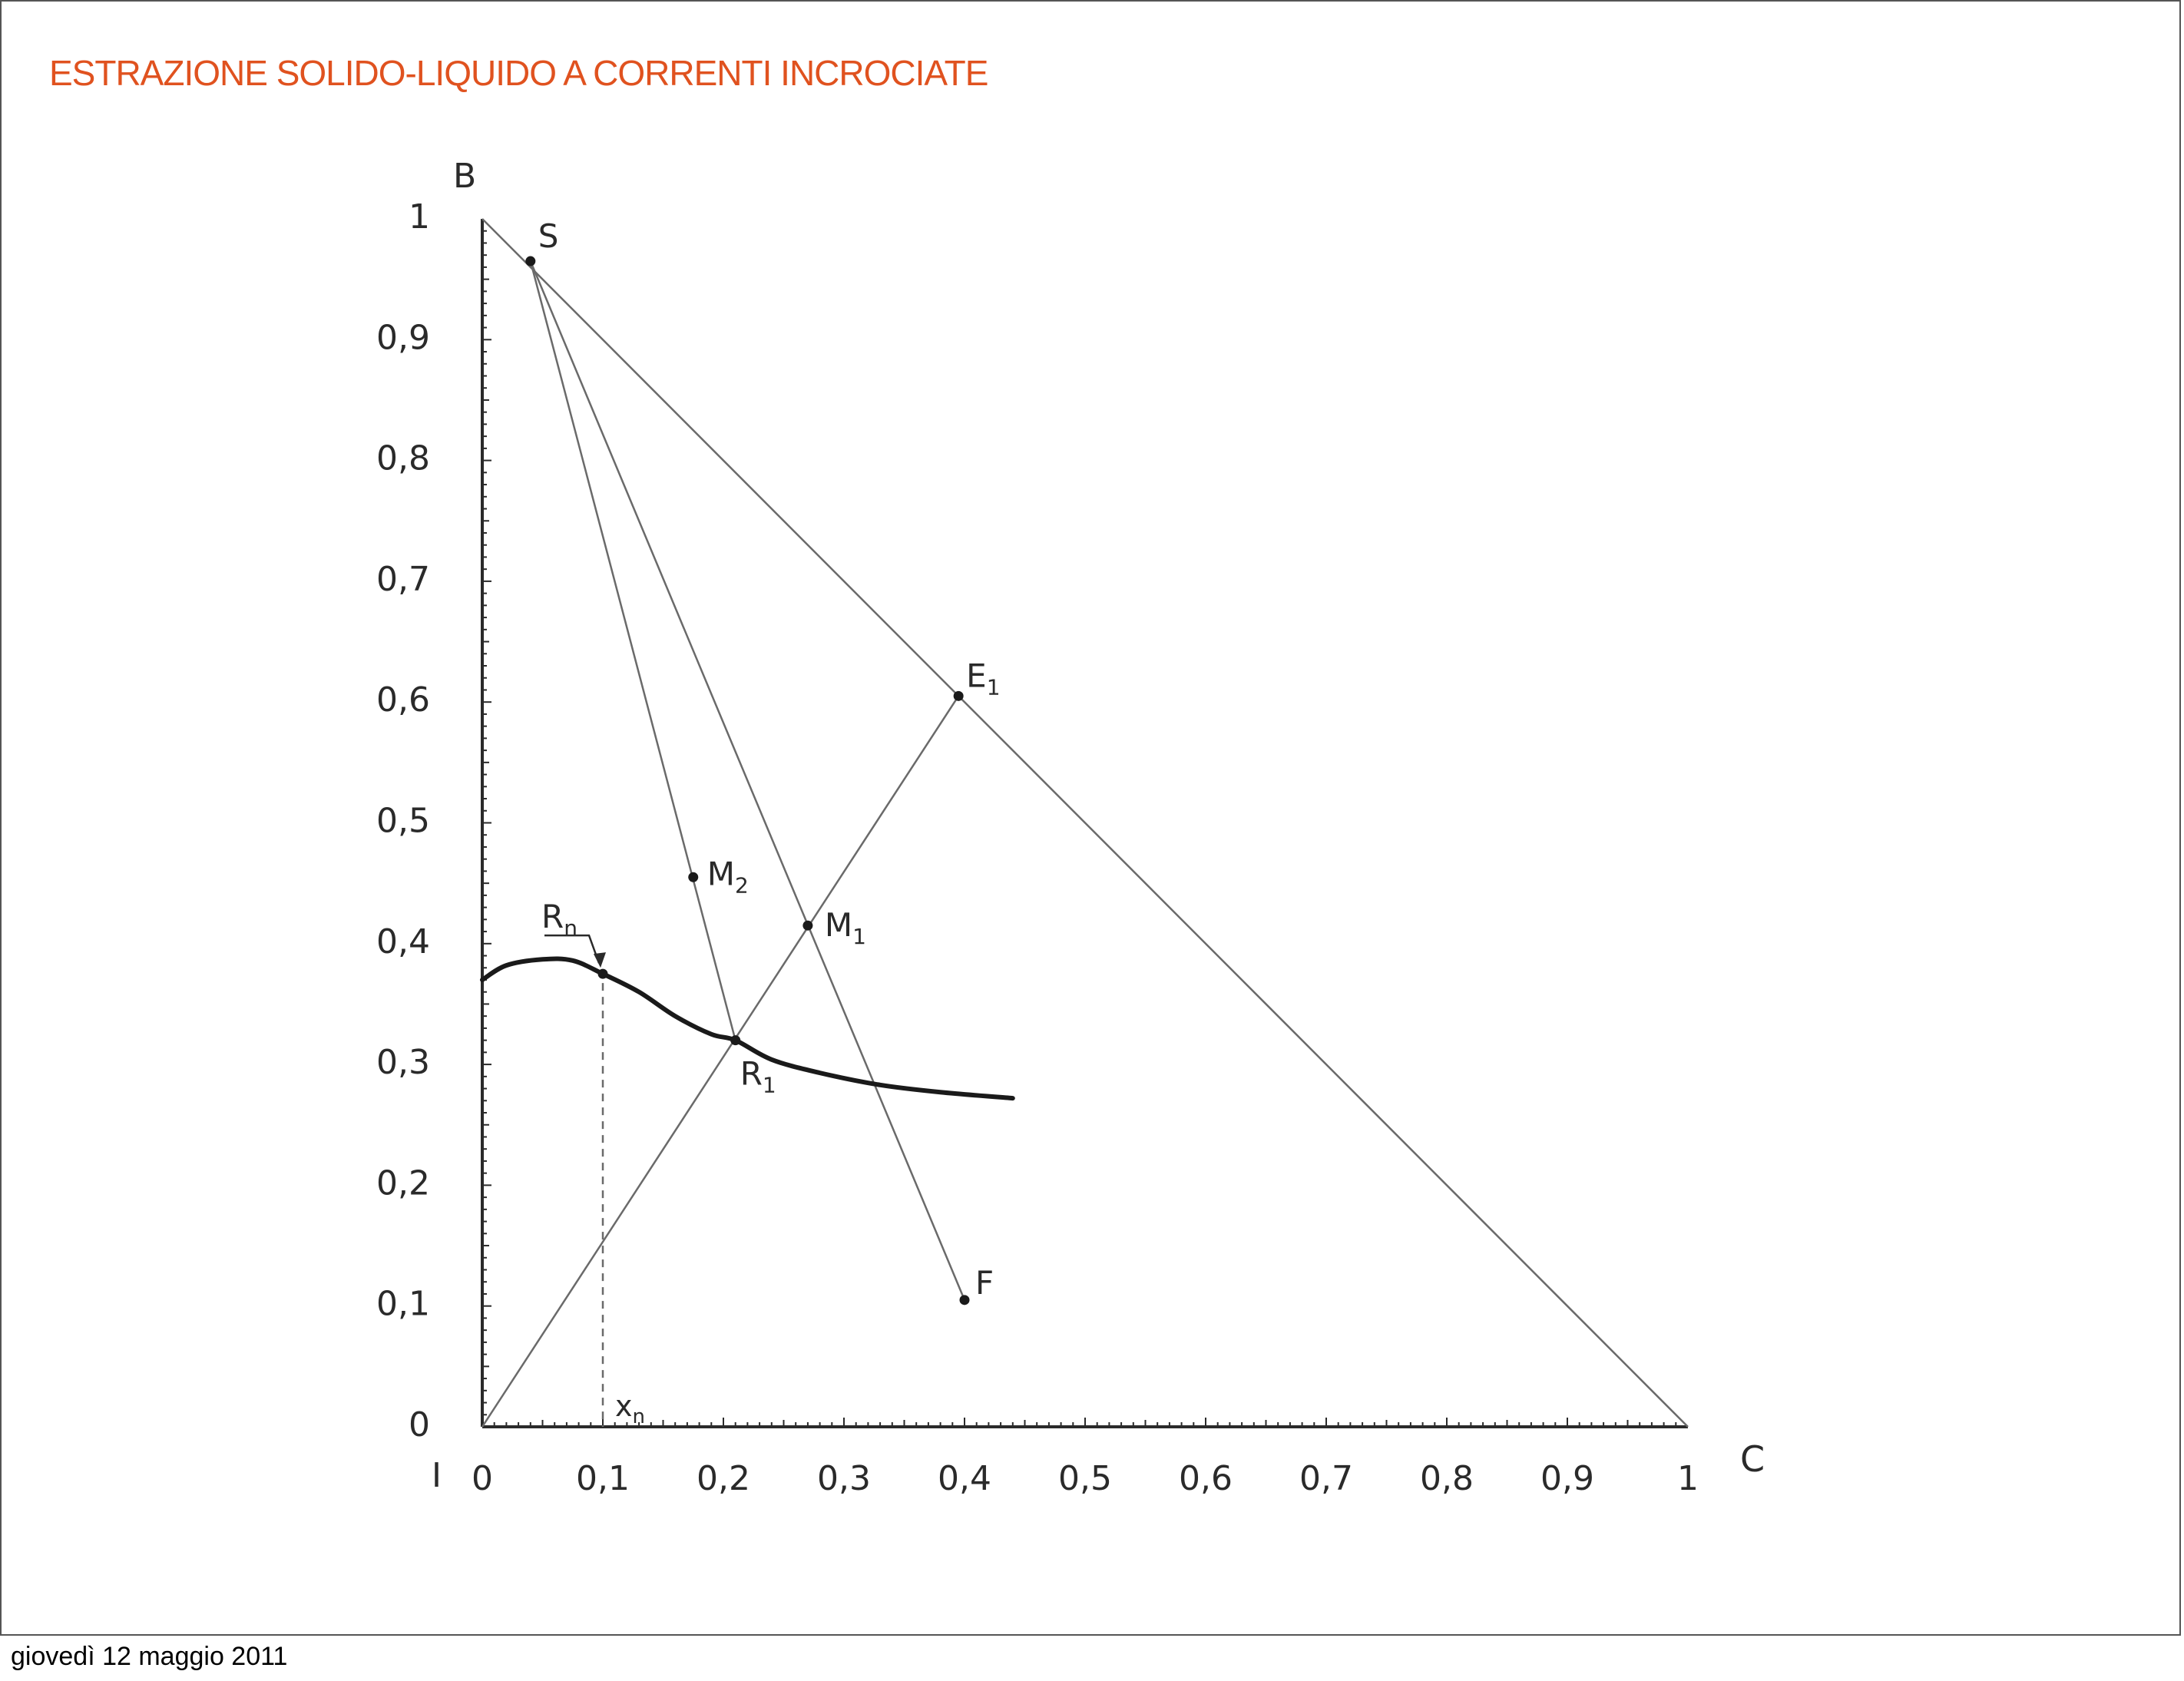 The height and width of the screenshot is (1681, 2184). What do you see at coordinates (403, 941) in the screenshot?
I see `y-tick-label: 0,4` at bounding box center [403, 941].